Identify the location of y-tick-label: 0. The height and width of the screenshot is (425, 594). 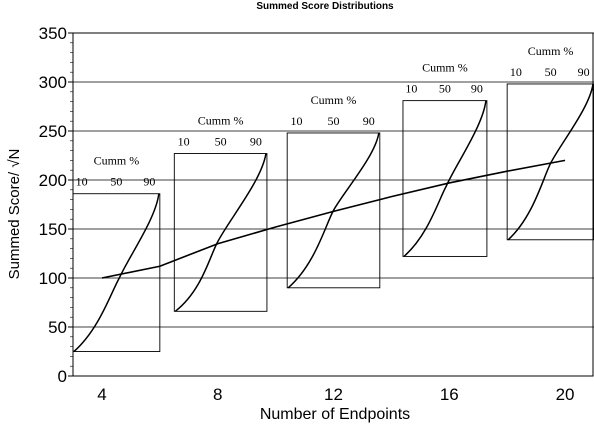
(62, 376).